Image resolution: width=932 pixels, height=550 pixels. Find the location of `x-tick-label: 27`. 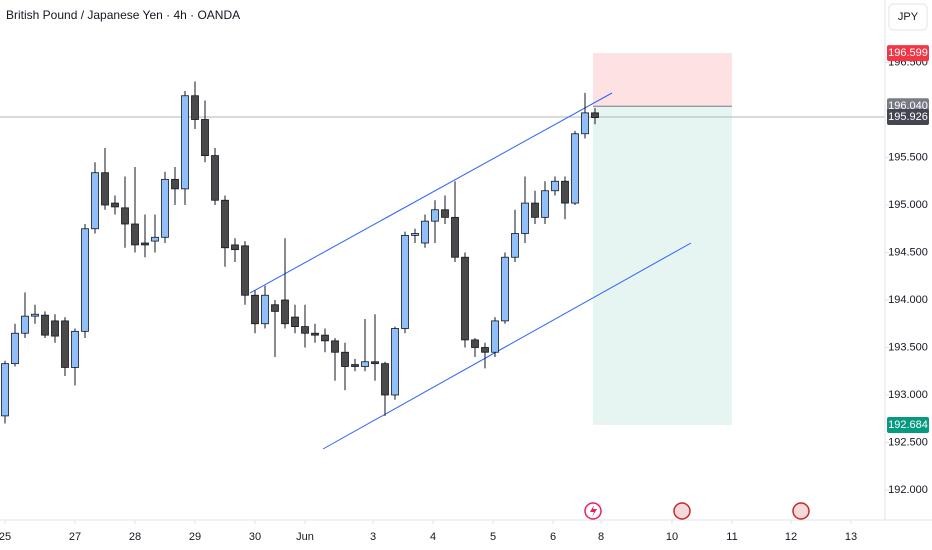

x-tick-label: 27 is located at coordinates (75, 537).